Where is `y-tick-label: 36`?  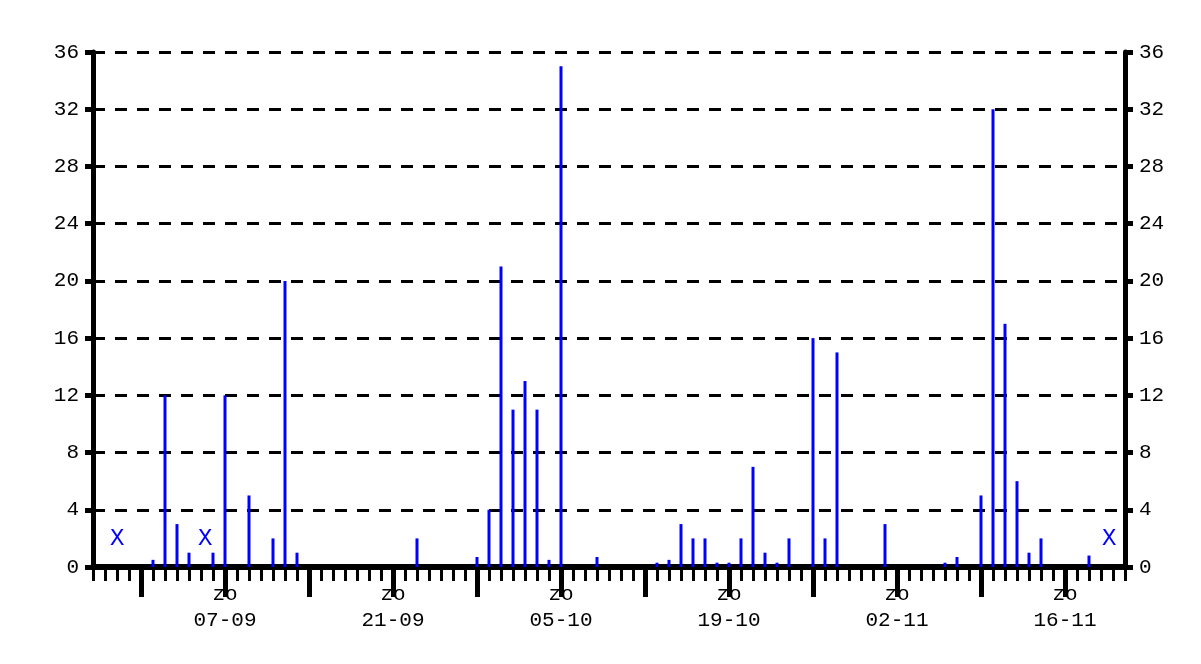 y-tick-label: 36 is located at coordinates (66, 52).